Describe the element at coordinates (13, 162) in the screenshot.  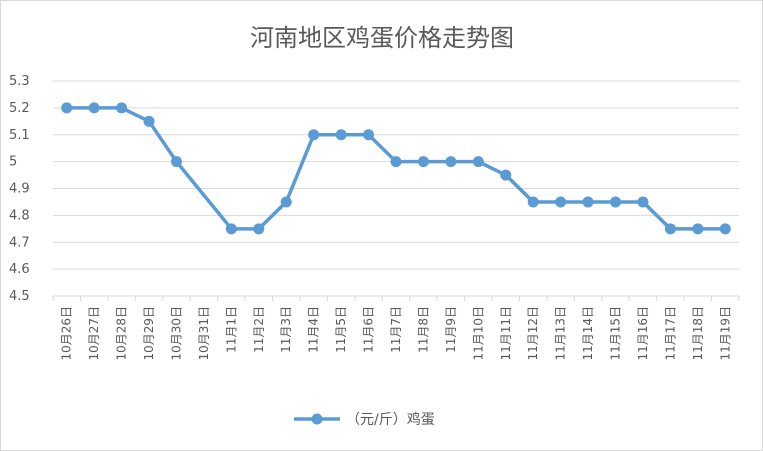
I see `y-tick-label: 5` at that location.